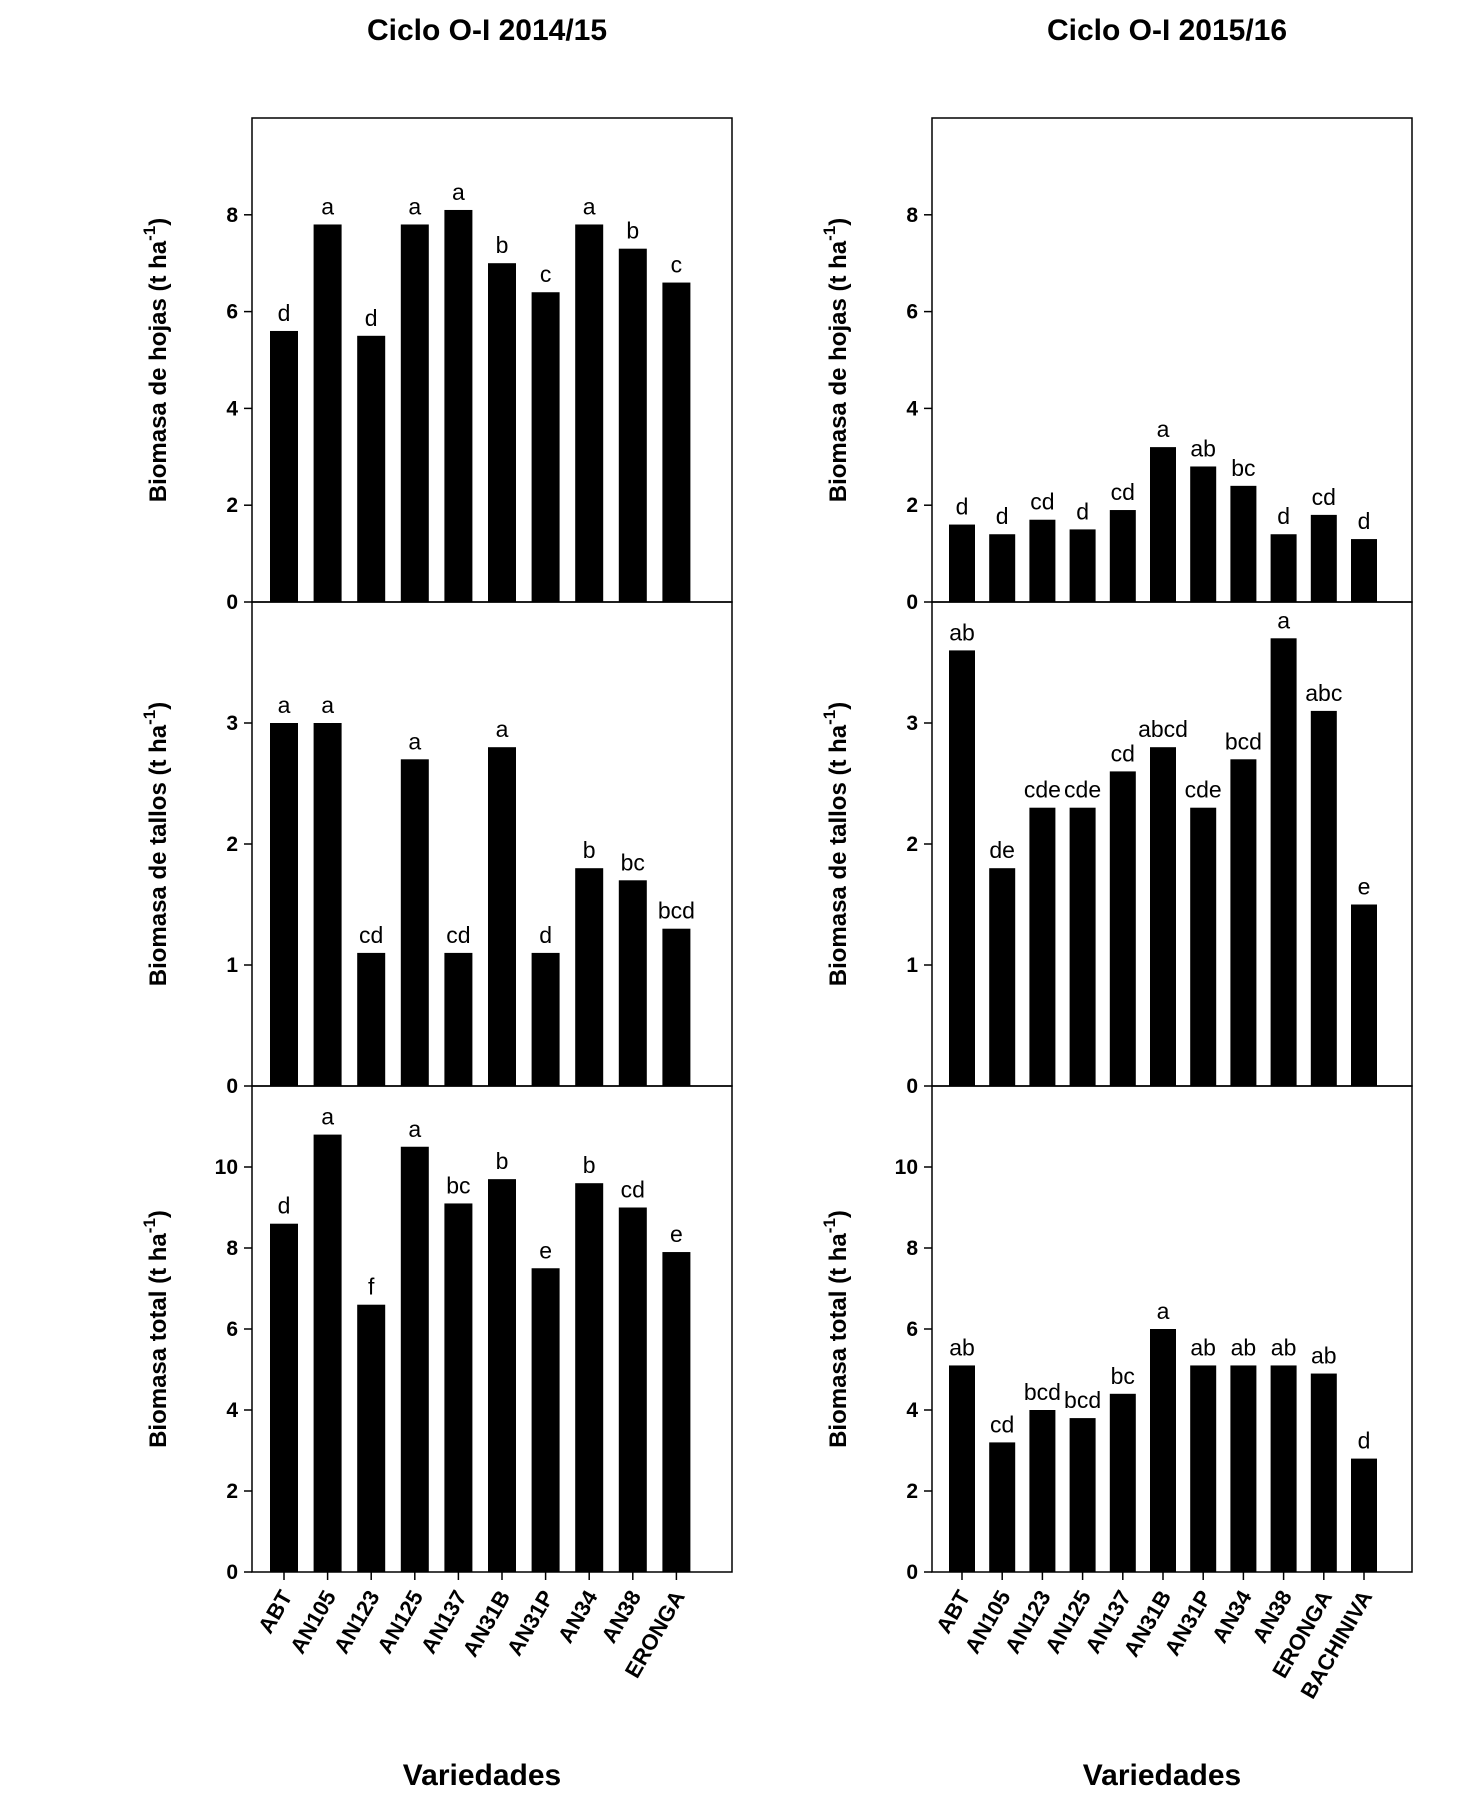 This screenshot has height=1808, width=1475. What do you see at coordinates (156, 1329) in the screenshot?
I see `y-axis-label: Biomasa total (t ha-1)` at bounding box center [156, 1329].